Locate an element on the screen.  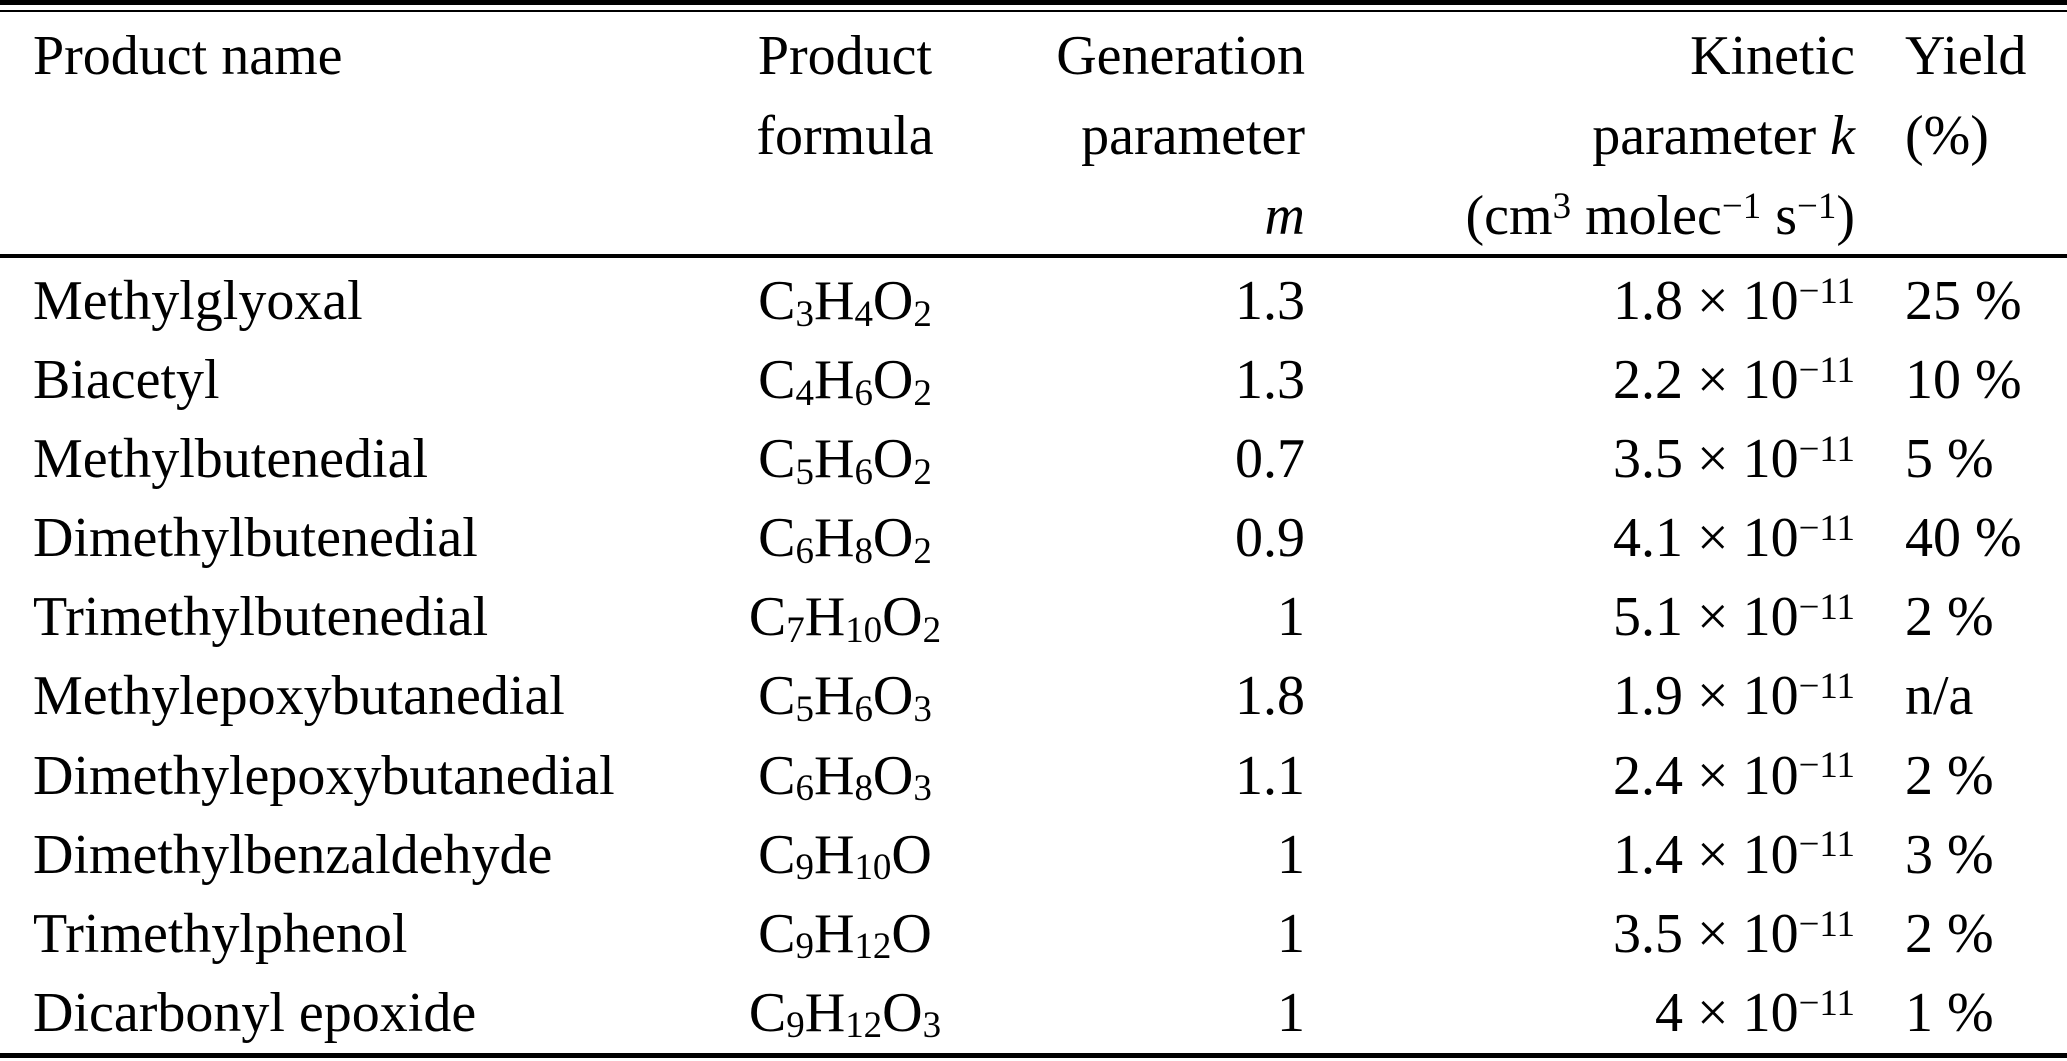
header-line: formula is located at coordinates (845, 136).